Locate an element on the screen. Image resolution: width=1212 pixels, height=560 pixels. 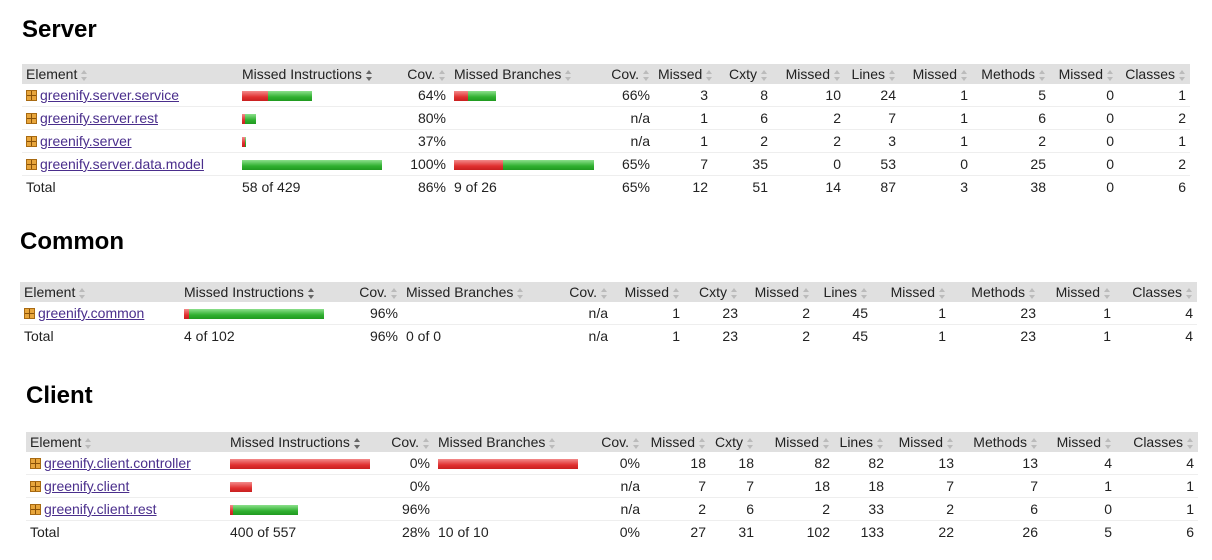
total-cell: 4 of 102 is located at coordinates (265, 336).